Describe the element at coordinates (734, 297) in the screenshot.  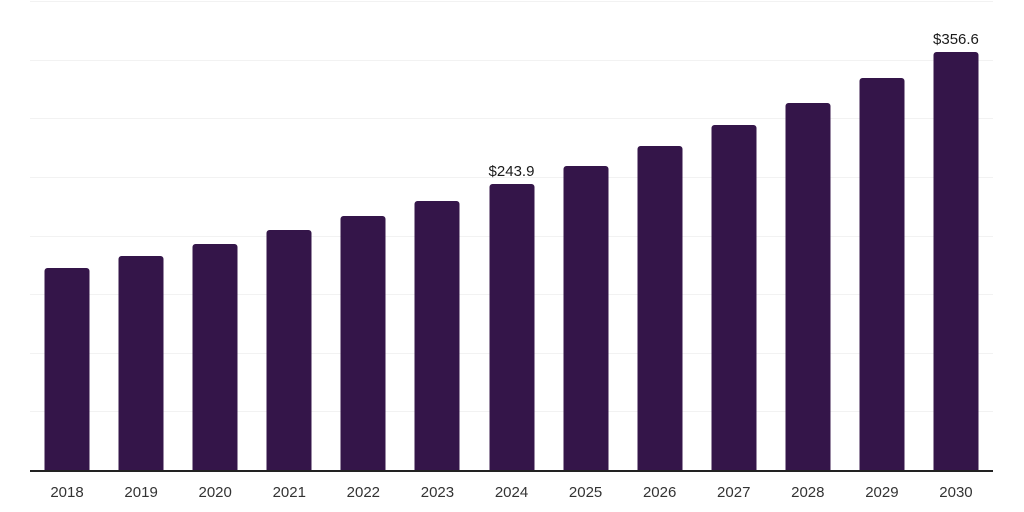
I see `bar-2027` at that location.